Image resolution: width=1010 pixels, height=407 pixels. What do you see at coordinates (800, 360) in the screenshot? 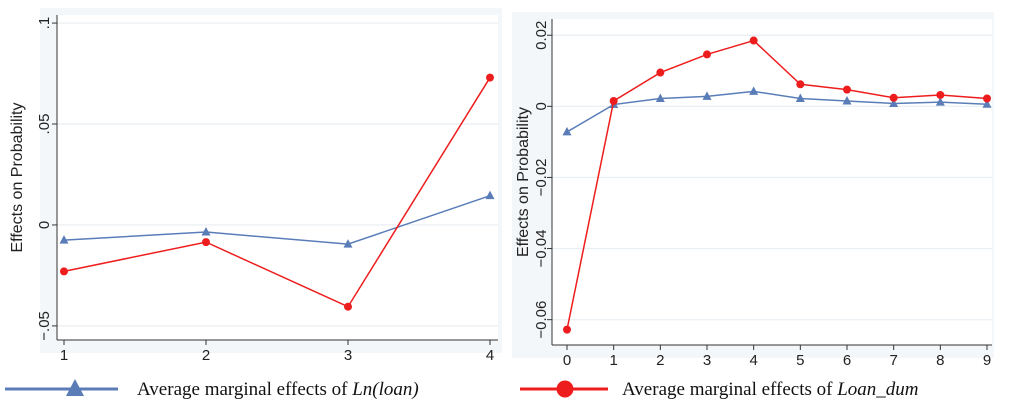
I see `x-tick-label: 5` at bounding box center [800, 360].